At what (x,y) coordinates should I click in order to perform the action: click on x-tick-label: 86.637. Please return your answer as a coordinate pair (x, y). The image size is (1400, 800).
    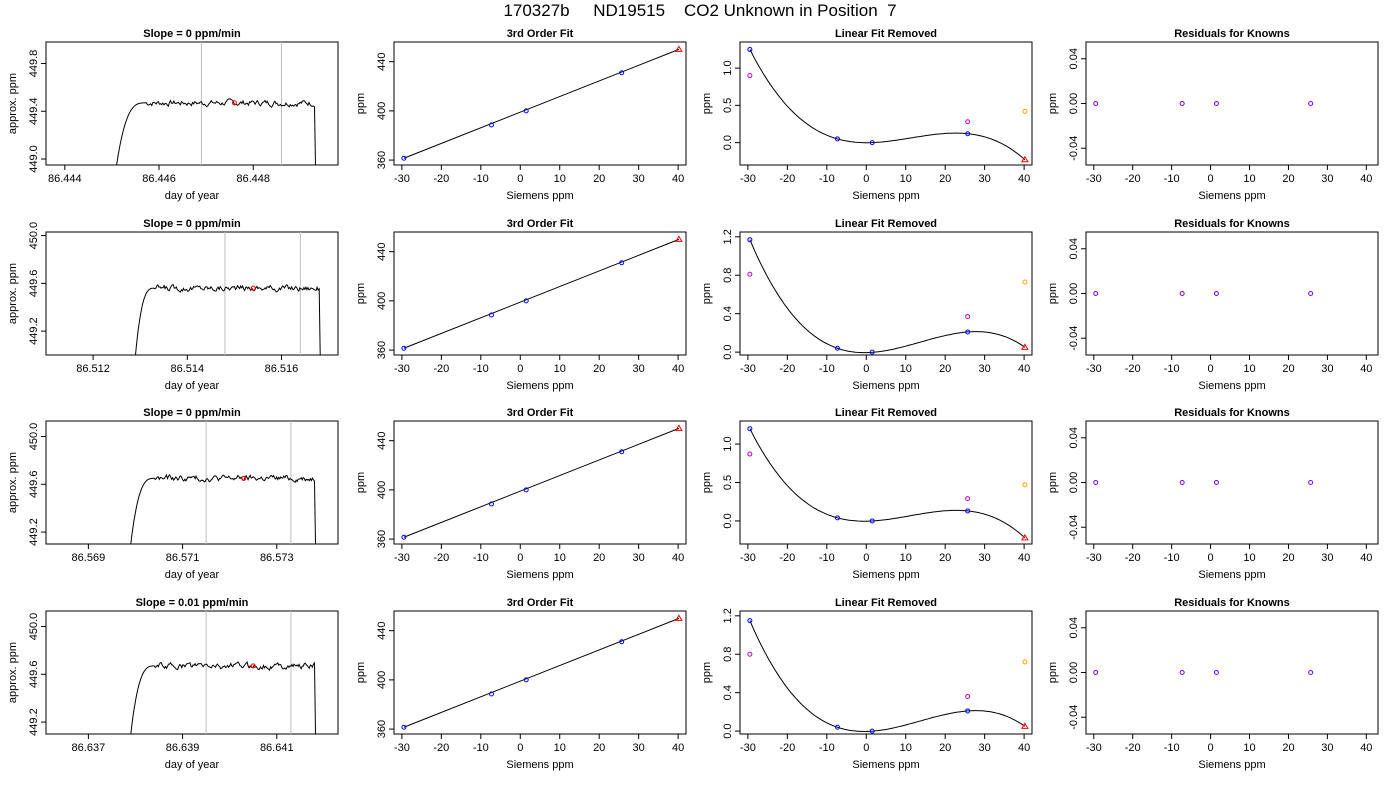
    Looking at the image, I should click on (89, 748).